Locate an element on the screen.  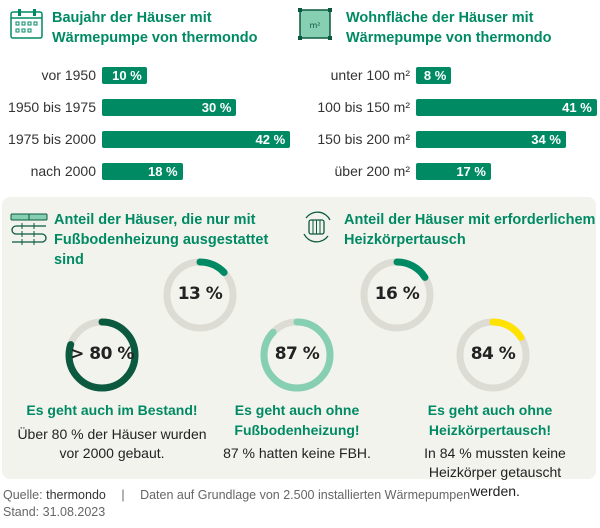
ring-heizkoerper-arc is located at coordinates (397, 295).